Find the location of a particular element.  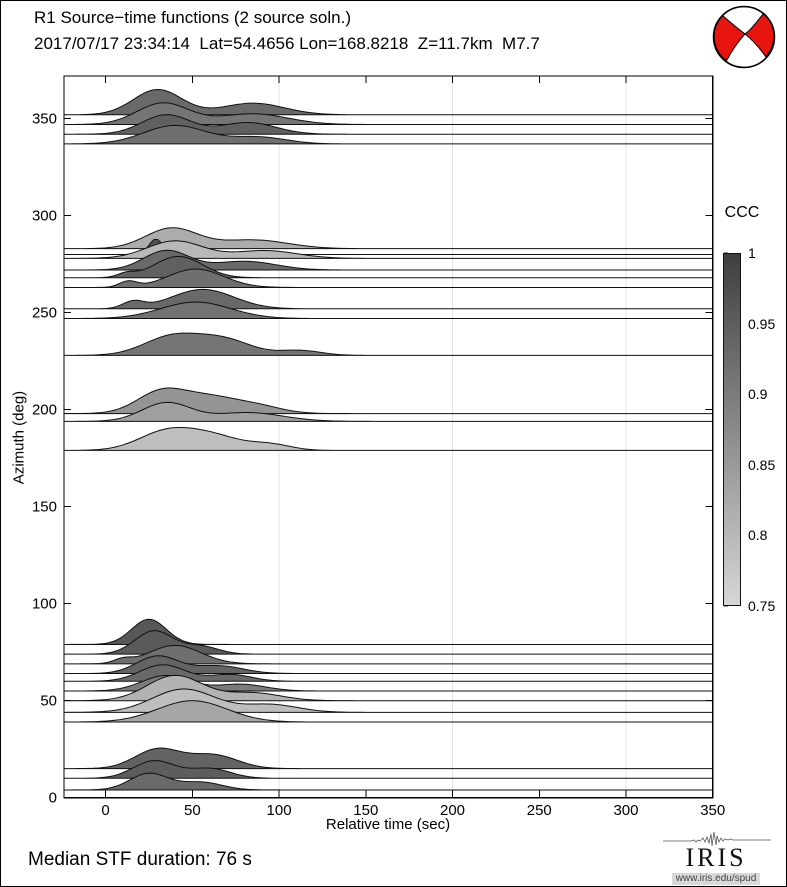

x-tick-label: 300 is located at coordinates (626, 810).